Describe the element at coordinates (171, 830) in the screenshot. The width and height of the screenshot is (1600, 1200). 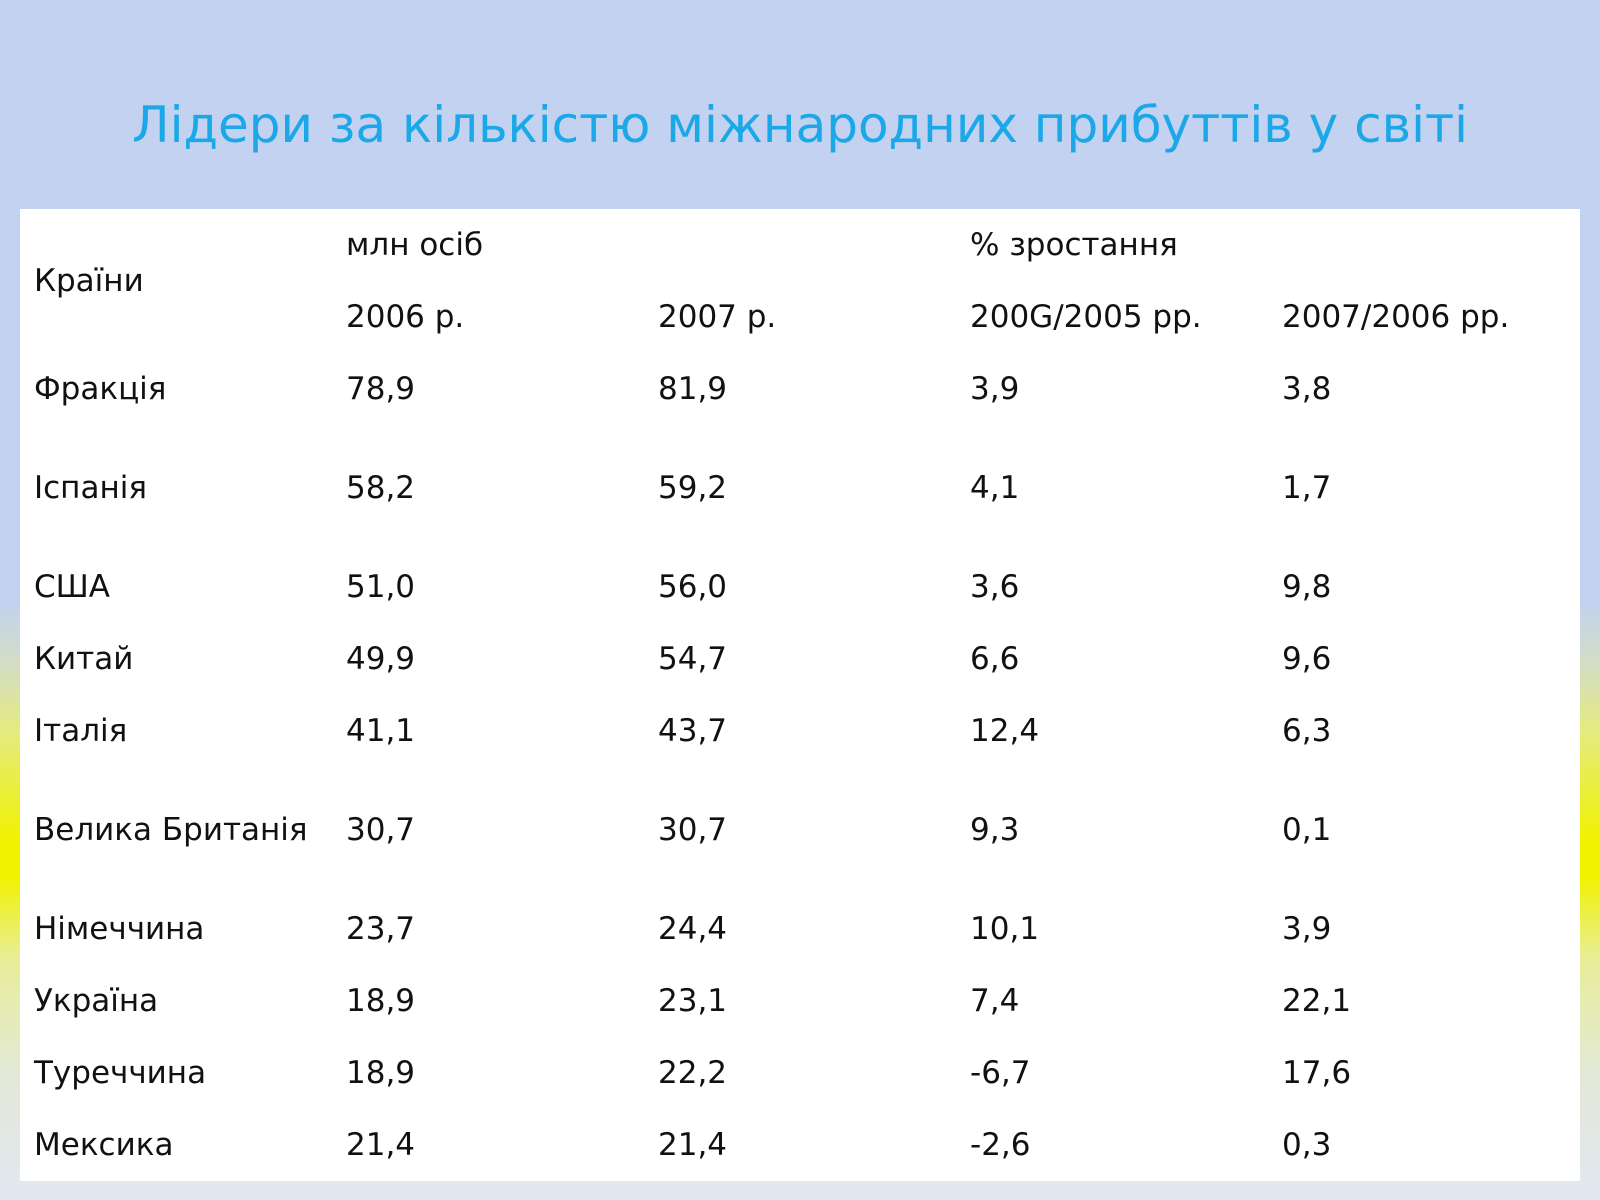
I see `cell-country: Велика Британія` at that location.